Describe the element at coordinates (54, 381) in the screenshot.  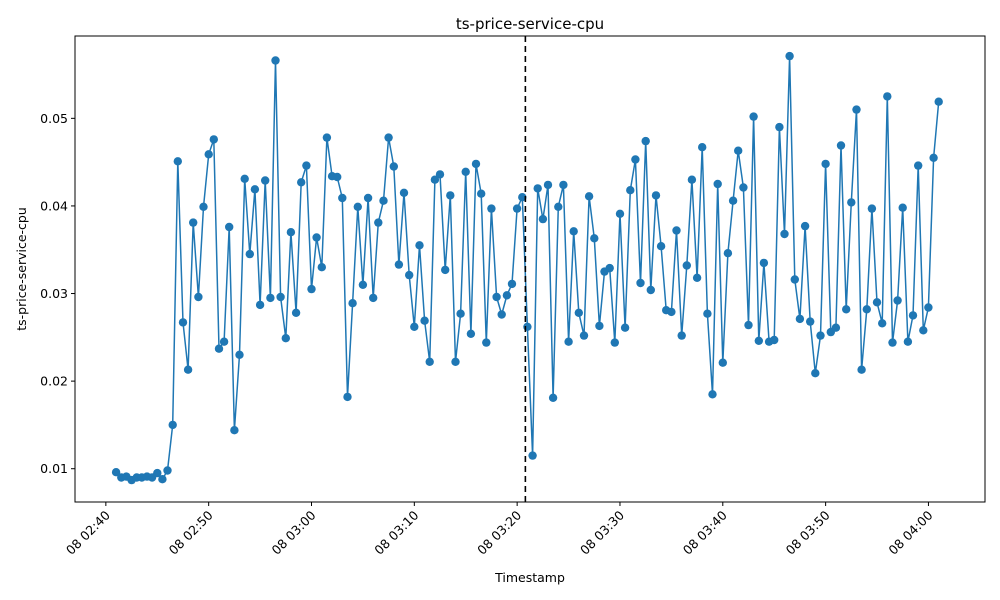
I see `y-tick-label: 0.02` at that location.